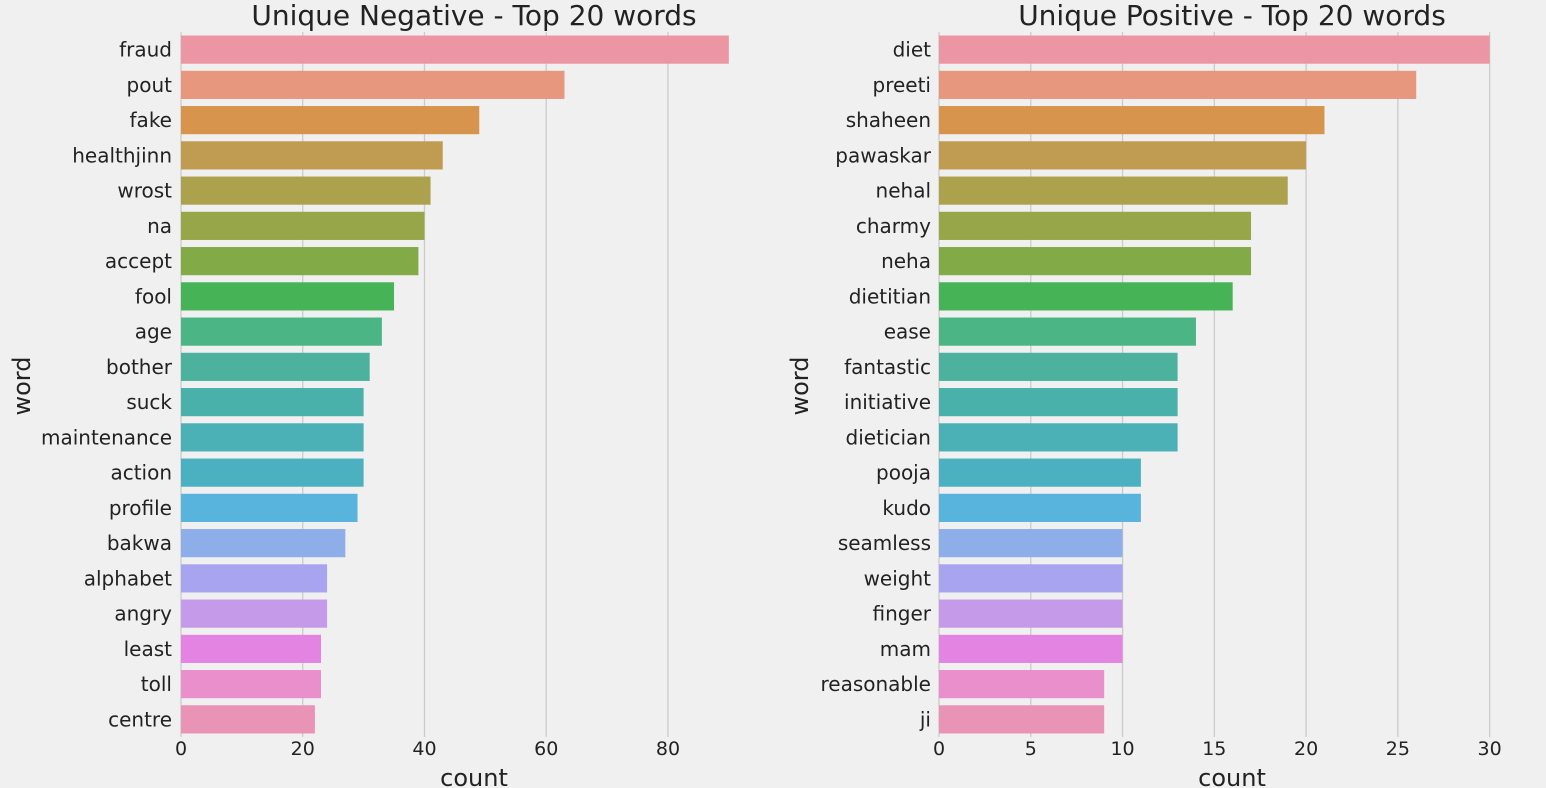 Image resolution: width=1546 pixels, height=788 pixels. I want to click on y-tick-label: mam, so click(905, 649).